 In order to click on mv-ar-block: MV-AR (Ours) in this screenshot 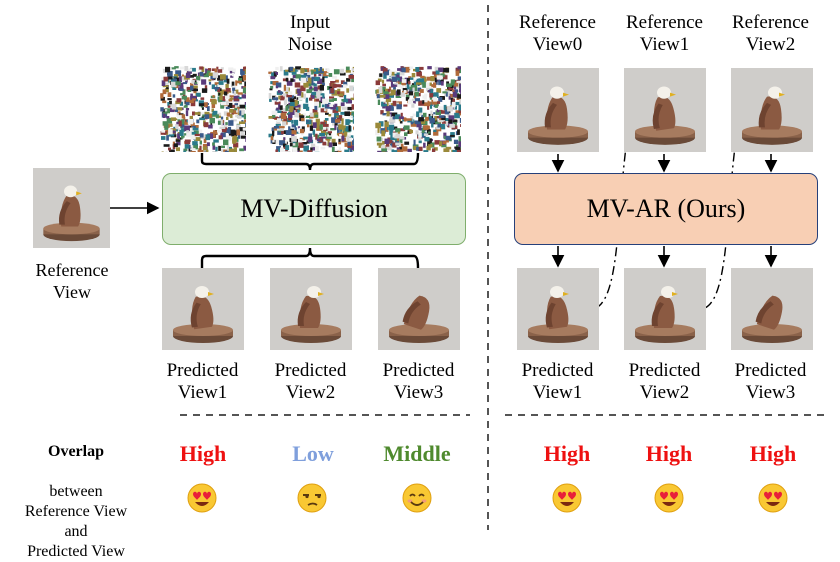, I will do `click(666, 209)`.